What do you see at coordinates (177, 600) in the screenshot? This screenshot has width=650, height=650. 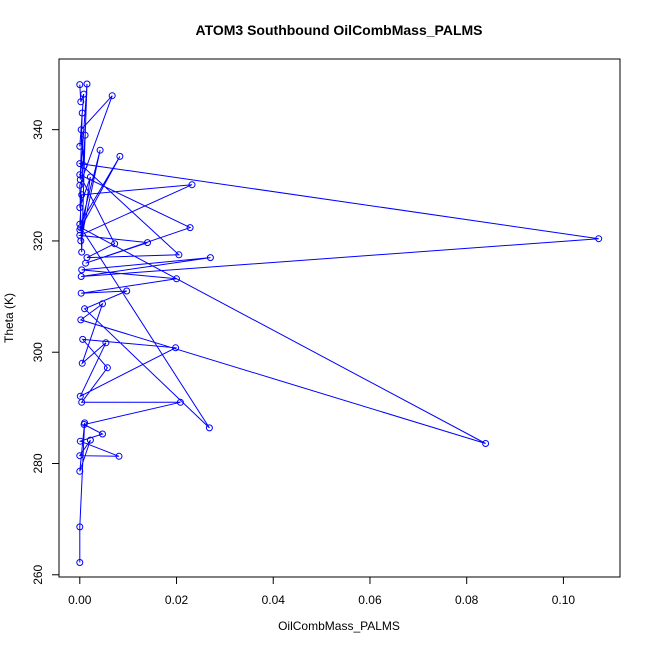 I see `x-tick-label: 0.02` at bounding box center [177, 600].